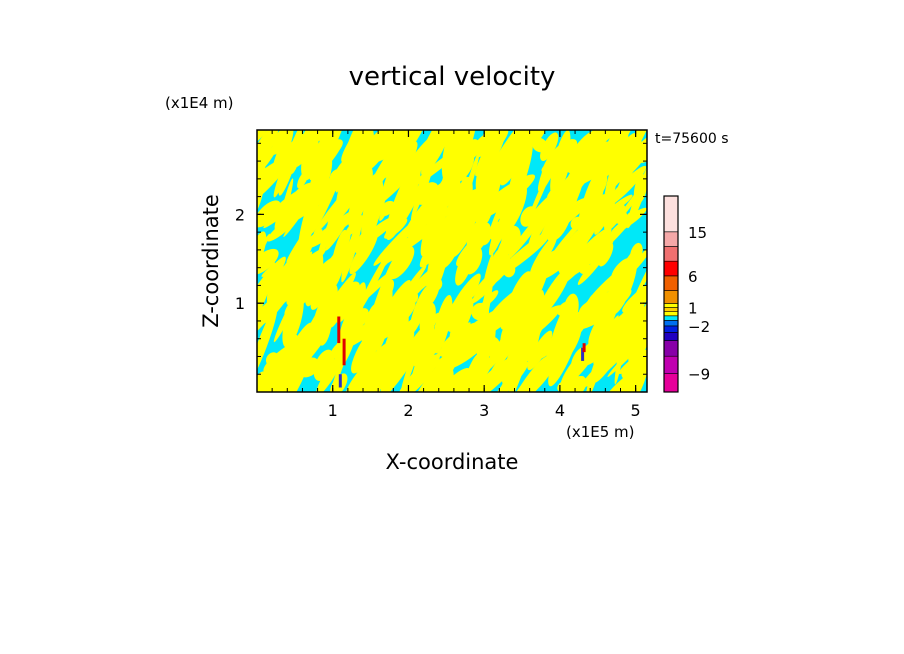 The height and width of the screenshot is (654, 904). What do you see at coordinates (686, 294) in the screenshot?
I see `colorbar: 15 6 1−2 −9` at bounding box center [686, 294].